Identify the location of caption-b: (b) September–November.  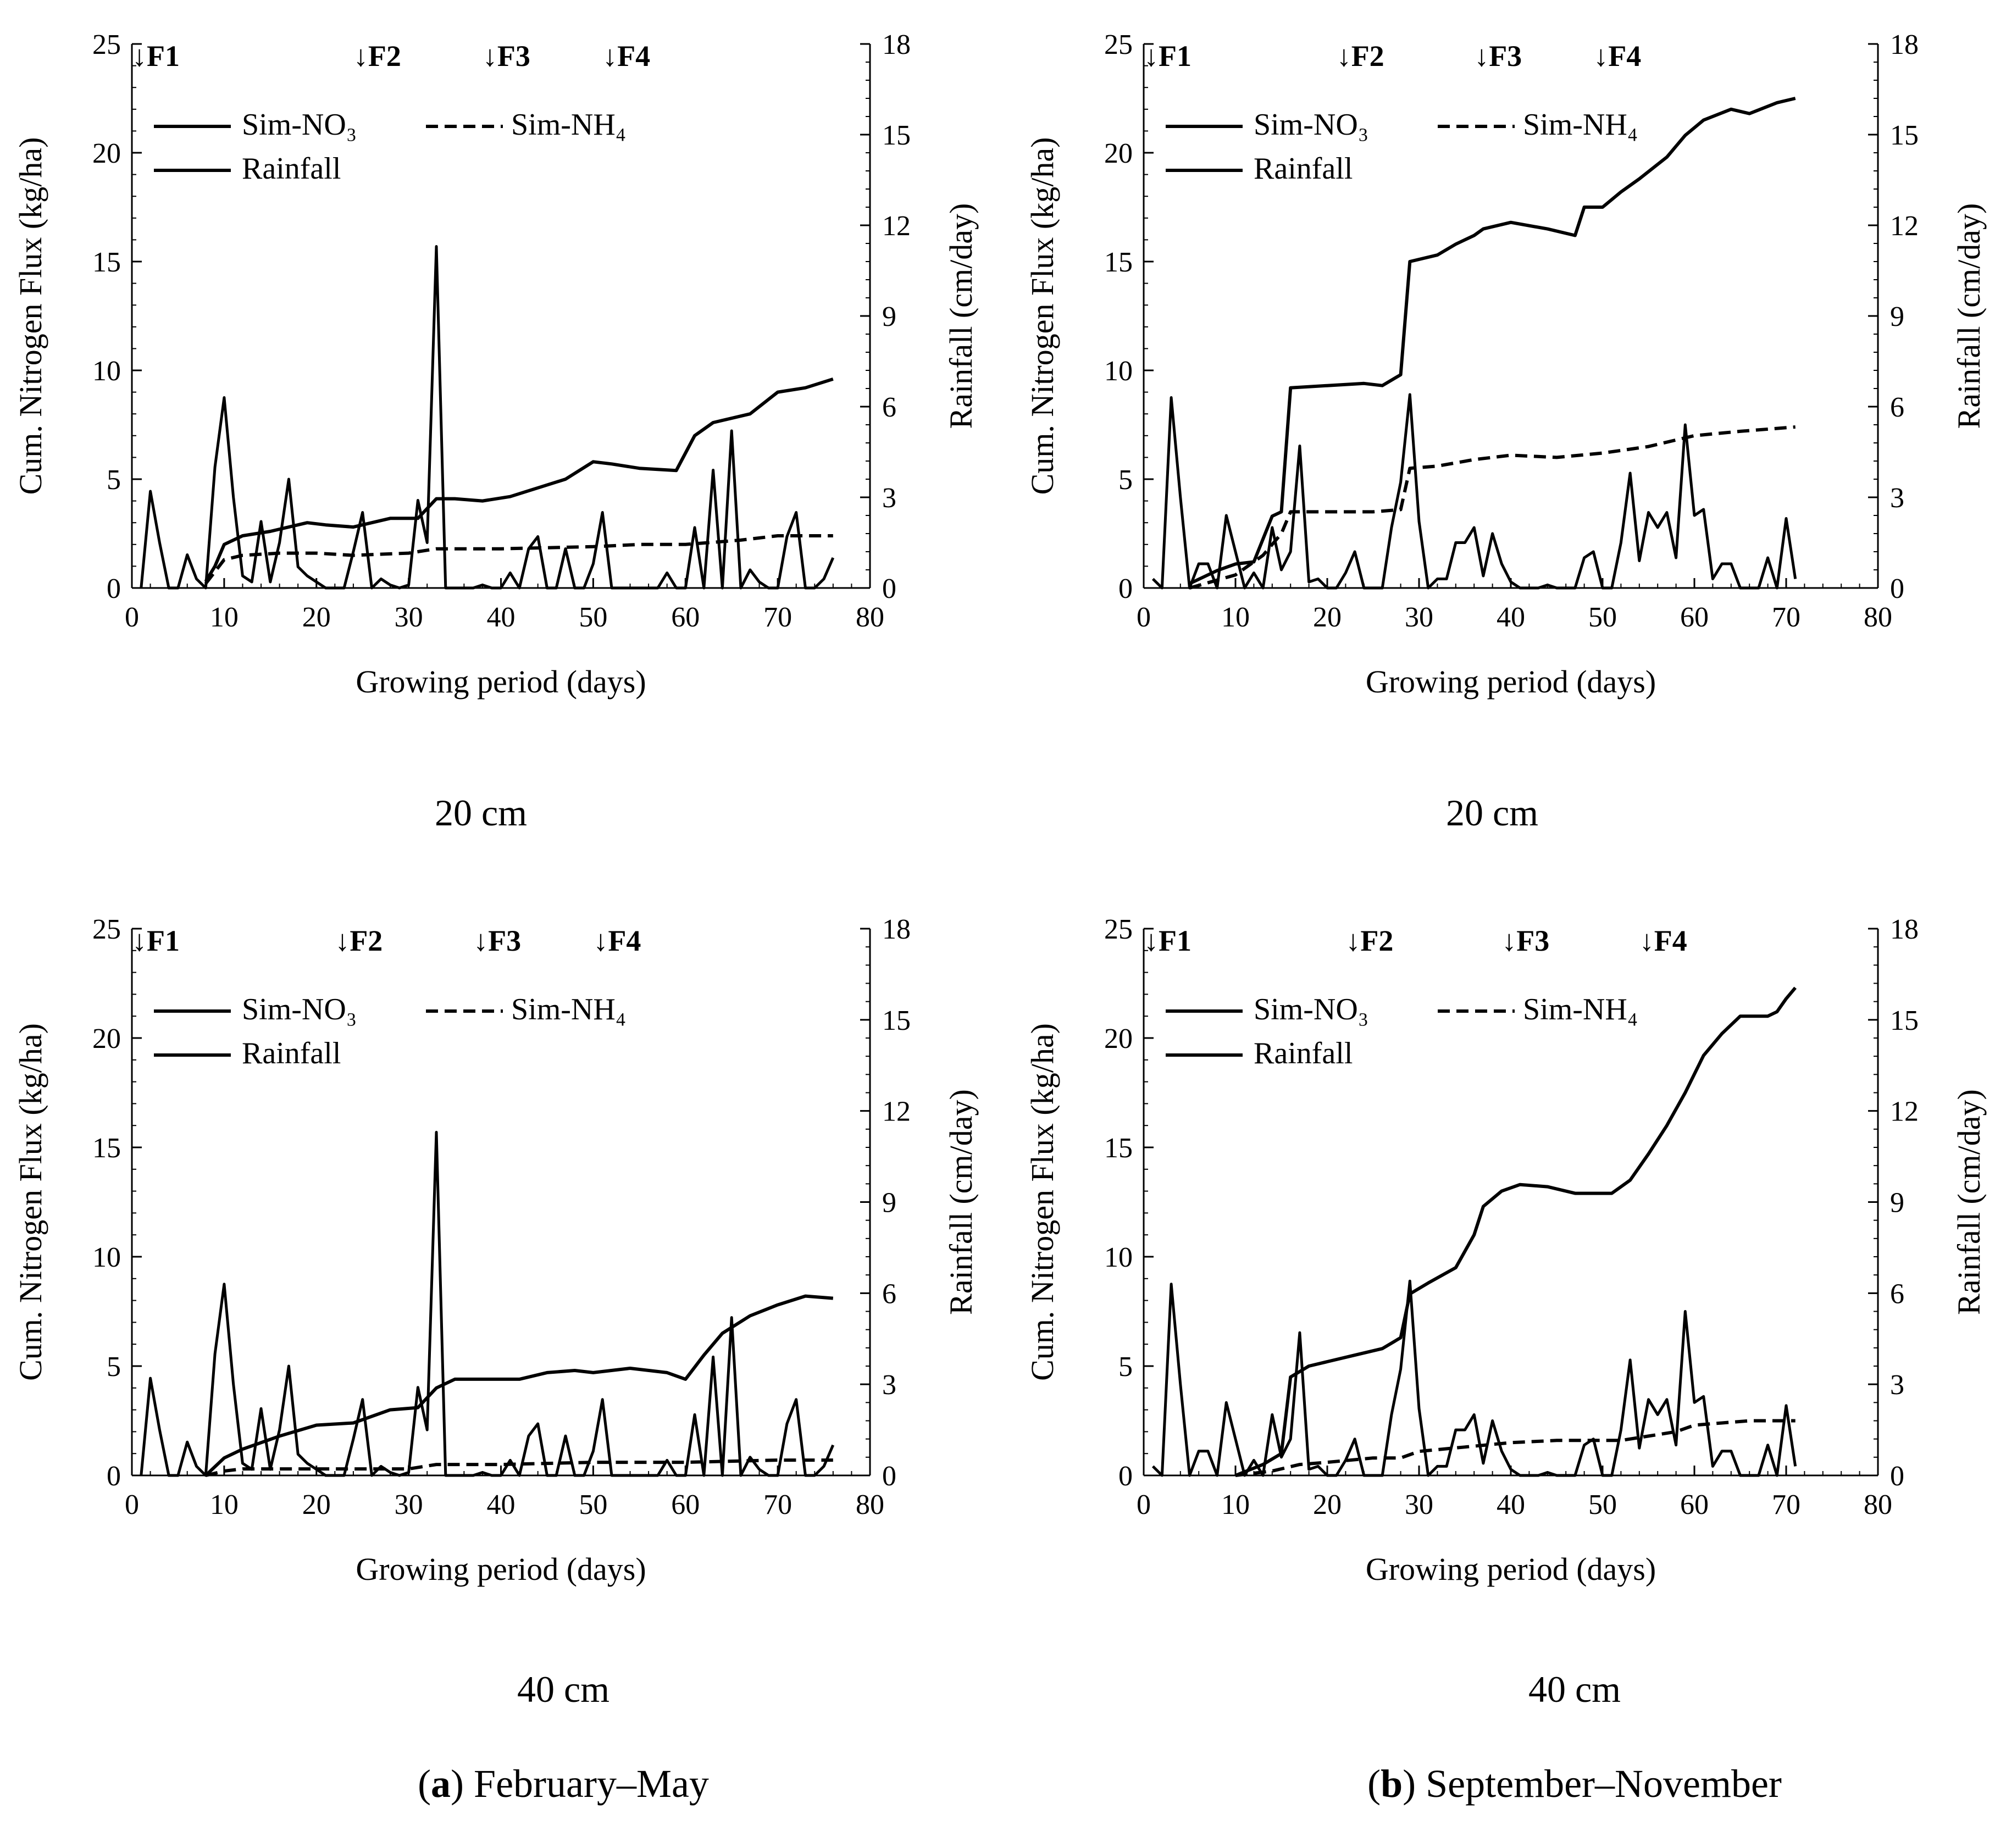
(1575, 1784).